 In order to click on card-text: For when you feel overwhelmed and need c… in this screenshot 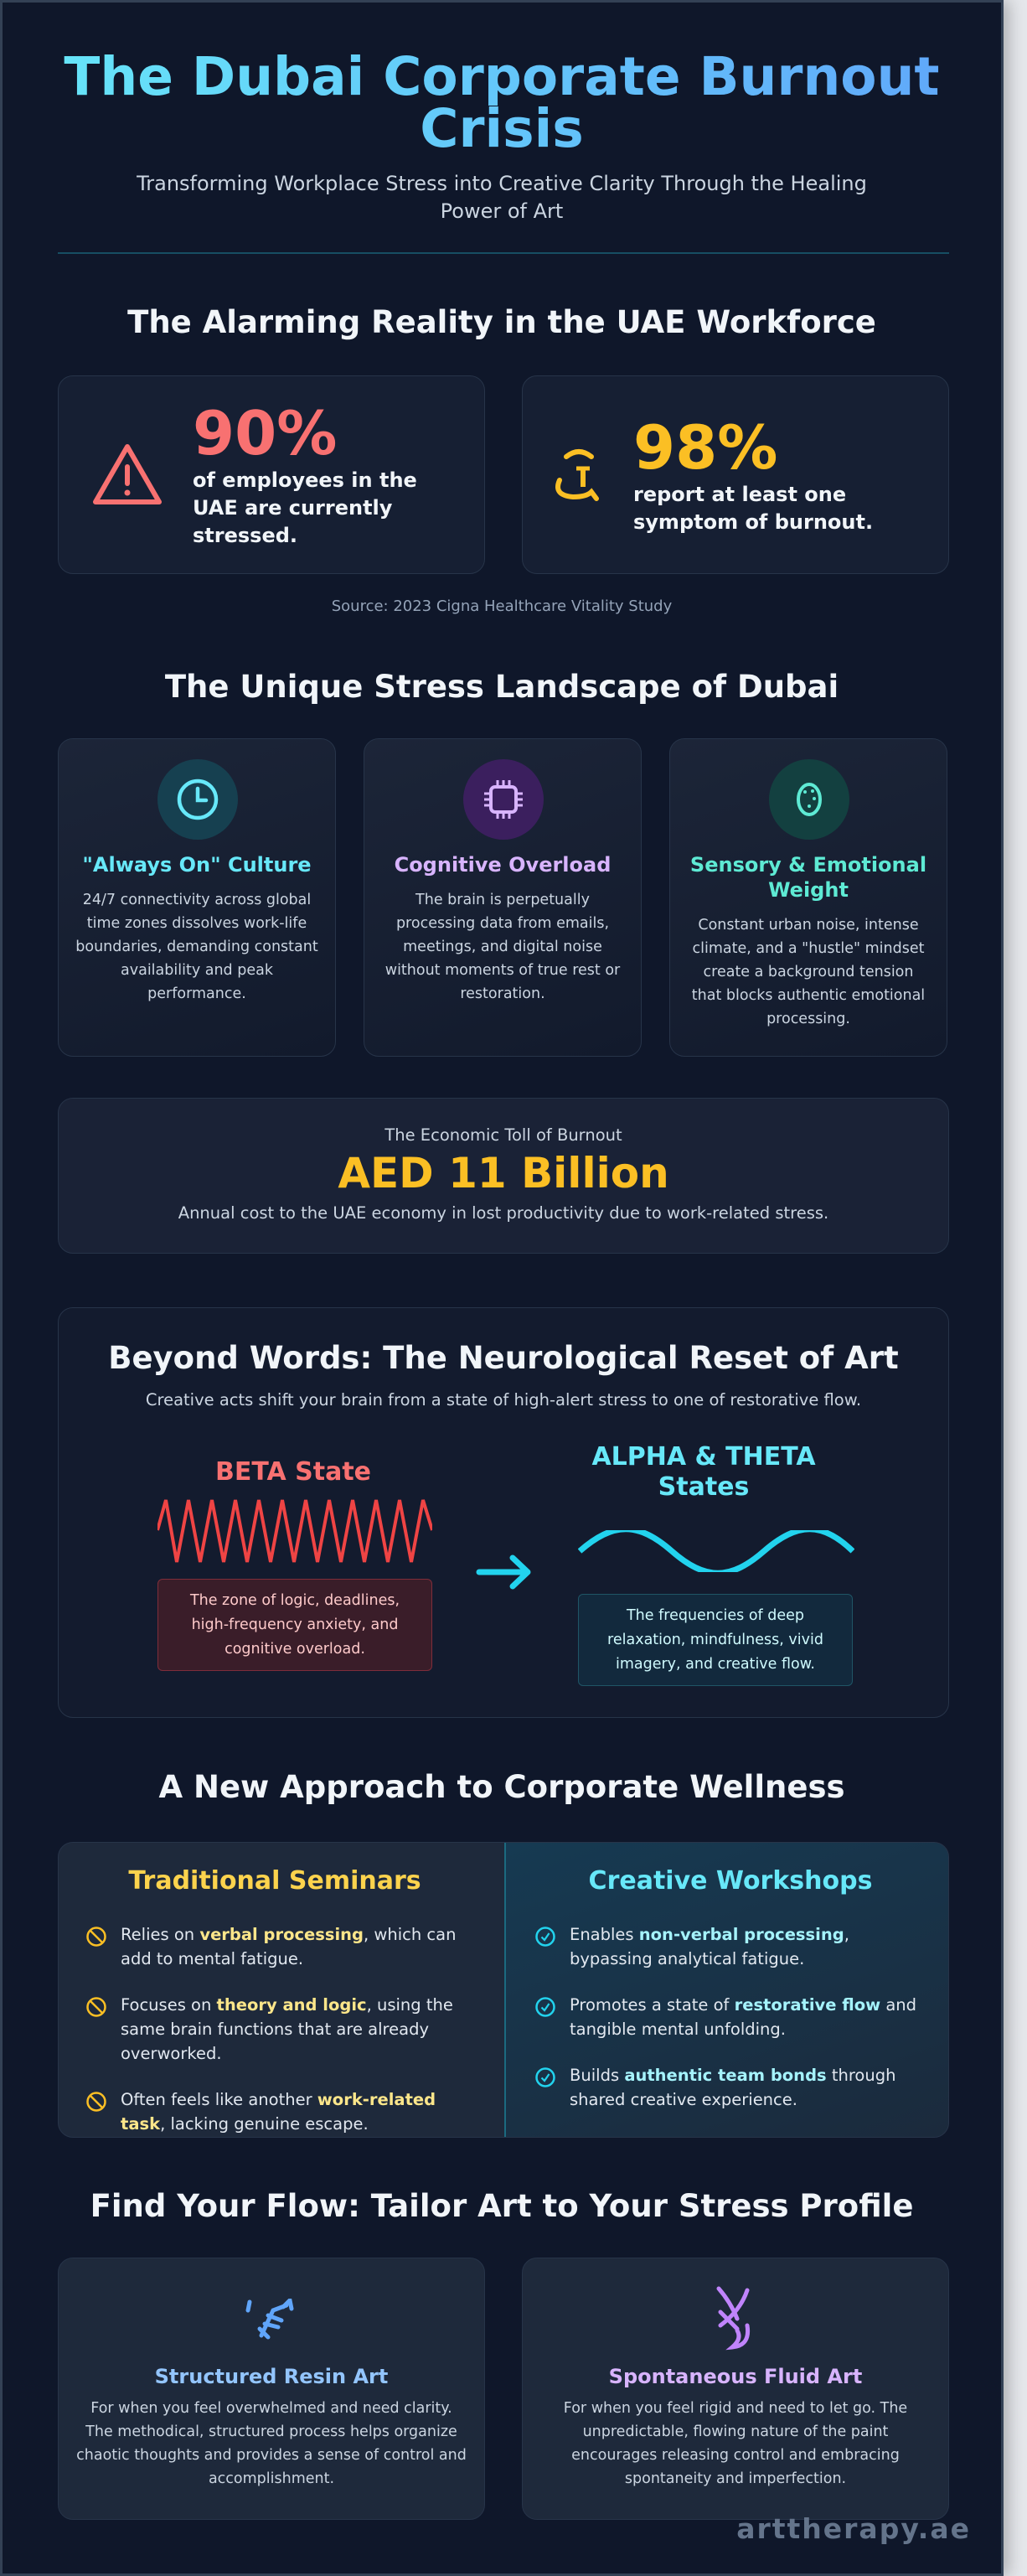, I will do `click(271, 2443)`.